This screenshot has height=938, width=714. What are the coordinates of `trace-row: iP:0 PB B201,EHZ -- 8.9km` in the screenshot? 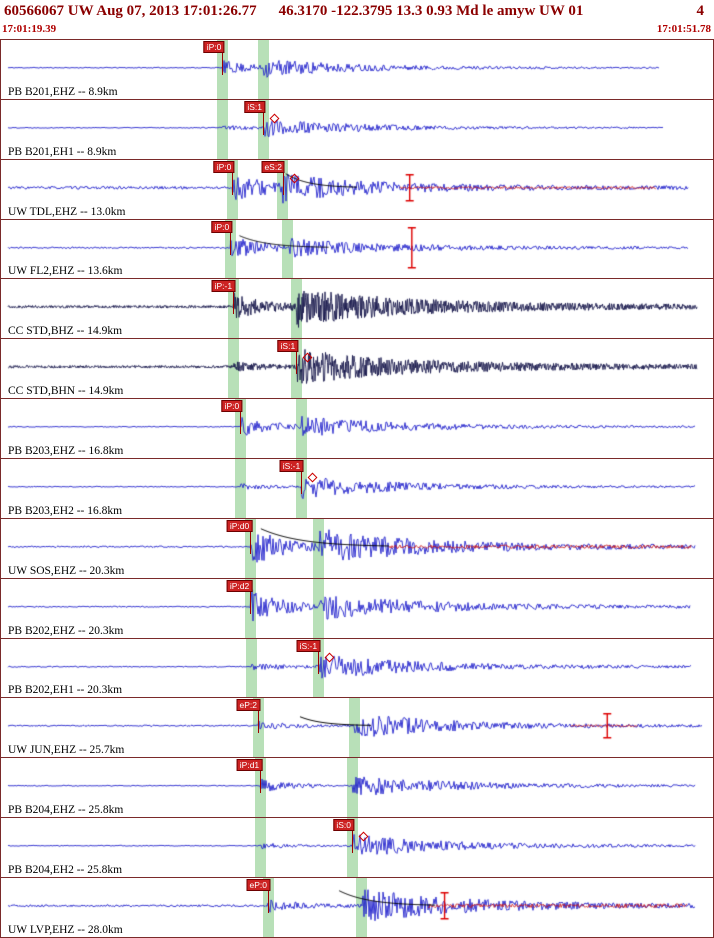 It's located at (357, 70).